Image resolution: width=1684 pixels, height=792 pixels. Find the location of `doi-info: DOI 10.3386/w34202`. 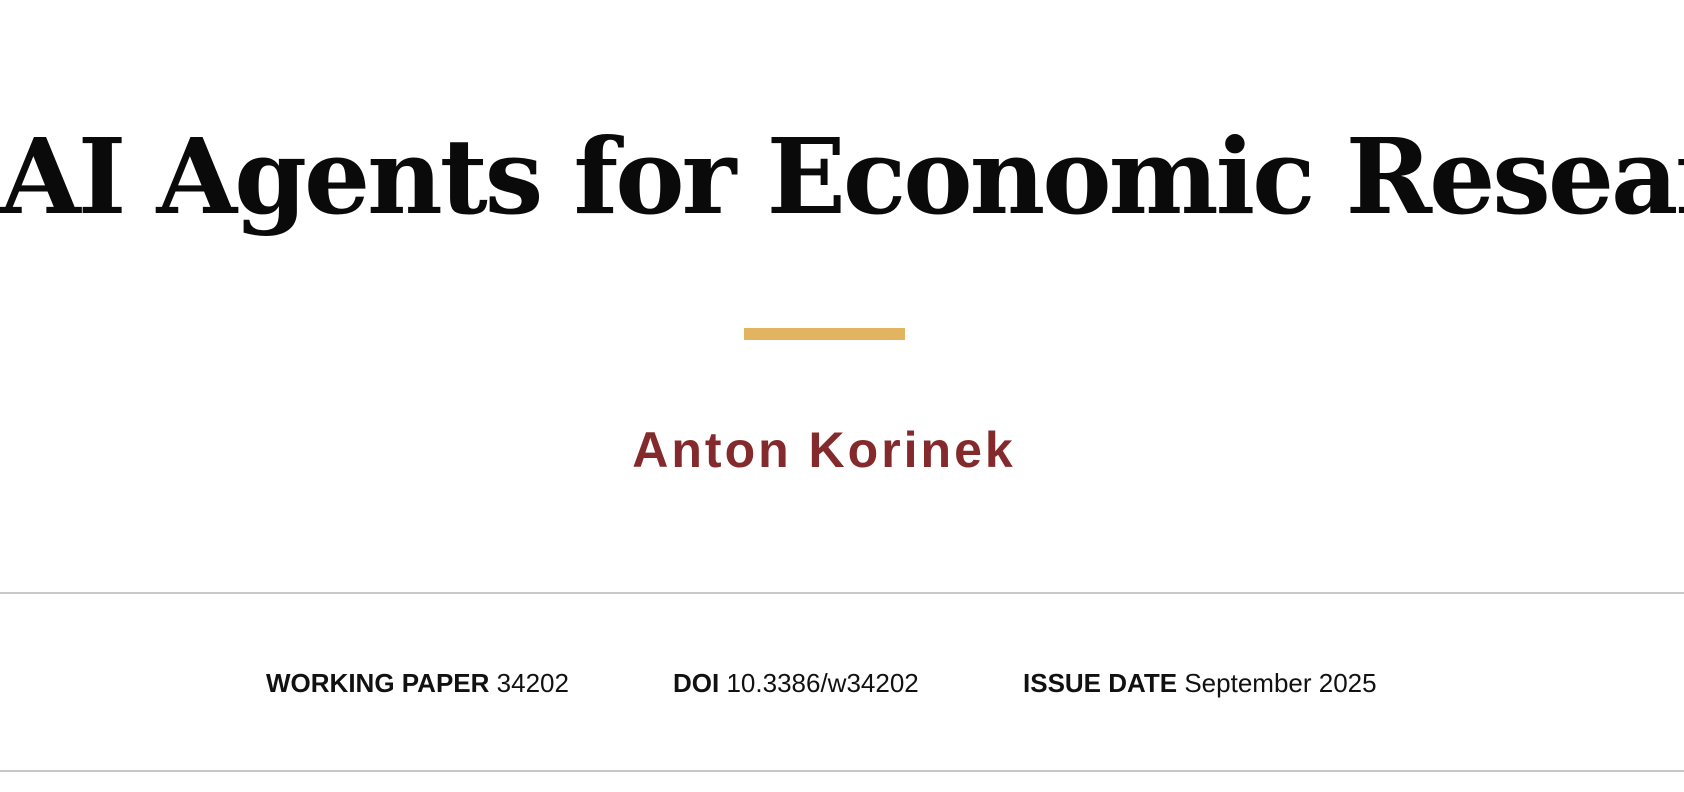

doi-info: DOI 10.3386/w34202 is located at coordinates (796, 683).